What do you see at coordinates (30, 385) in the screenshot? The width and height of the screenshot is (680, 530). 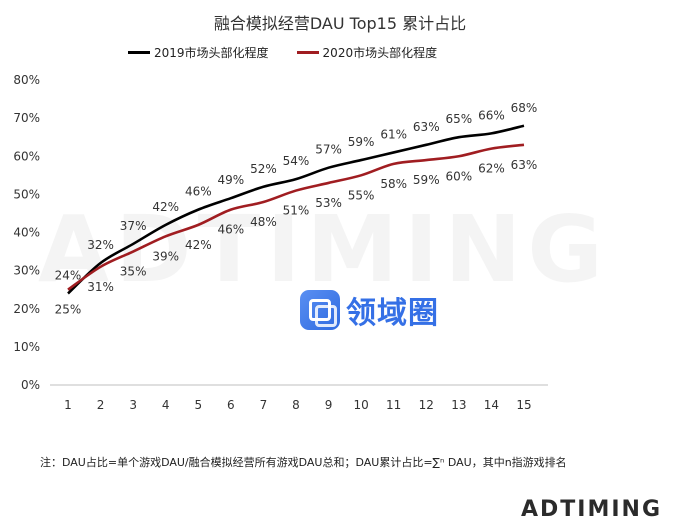 I see `y-tick-label: 0%` at bounding box center [30, 385].